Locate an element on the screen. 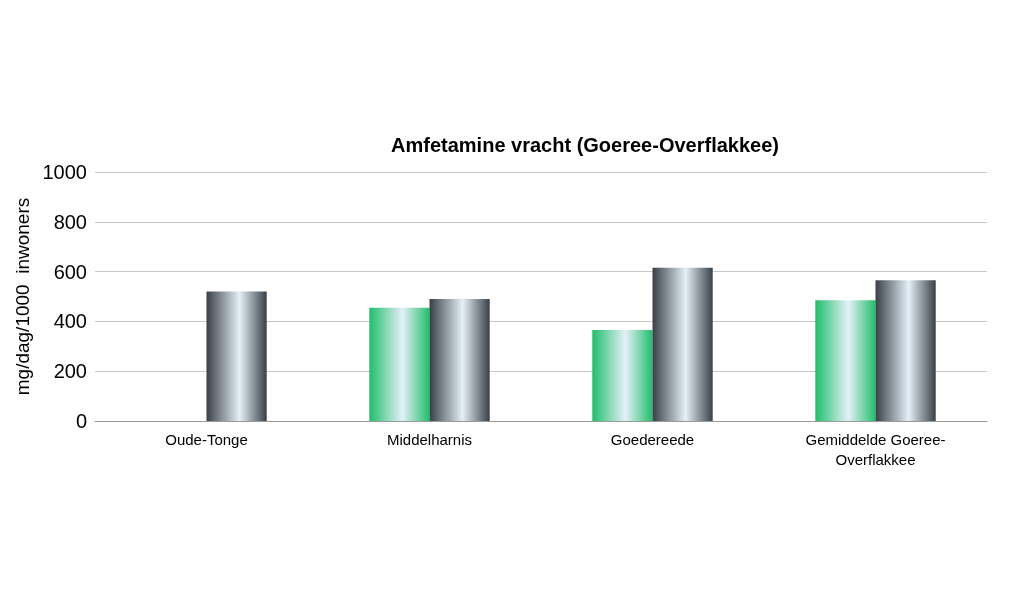  x-tick-label: Goedereede is located at coordinates (652, 439).